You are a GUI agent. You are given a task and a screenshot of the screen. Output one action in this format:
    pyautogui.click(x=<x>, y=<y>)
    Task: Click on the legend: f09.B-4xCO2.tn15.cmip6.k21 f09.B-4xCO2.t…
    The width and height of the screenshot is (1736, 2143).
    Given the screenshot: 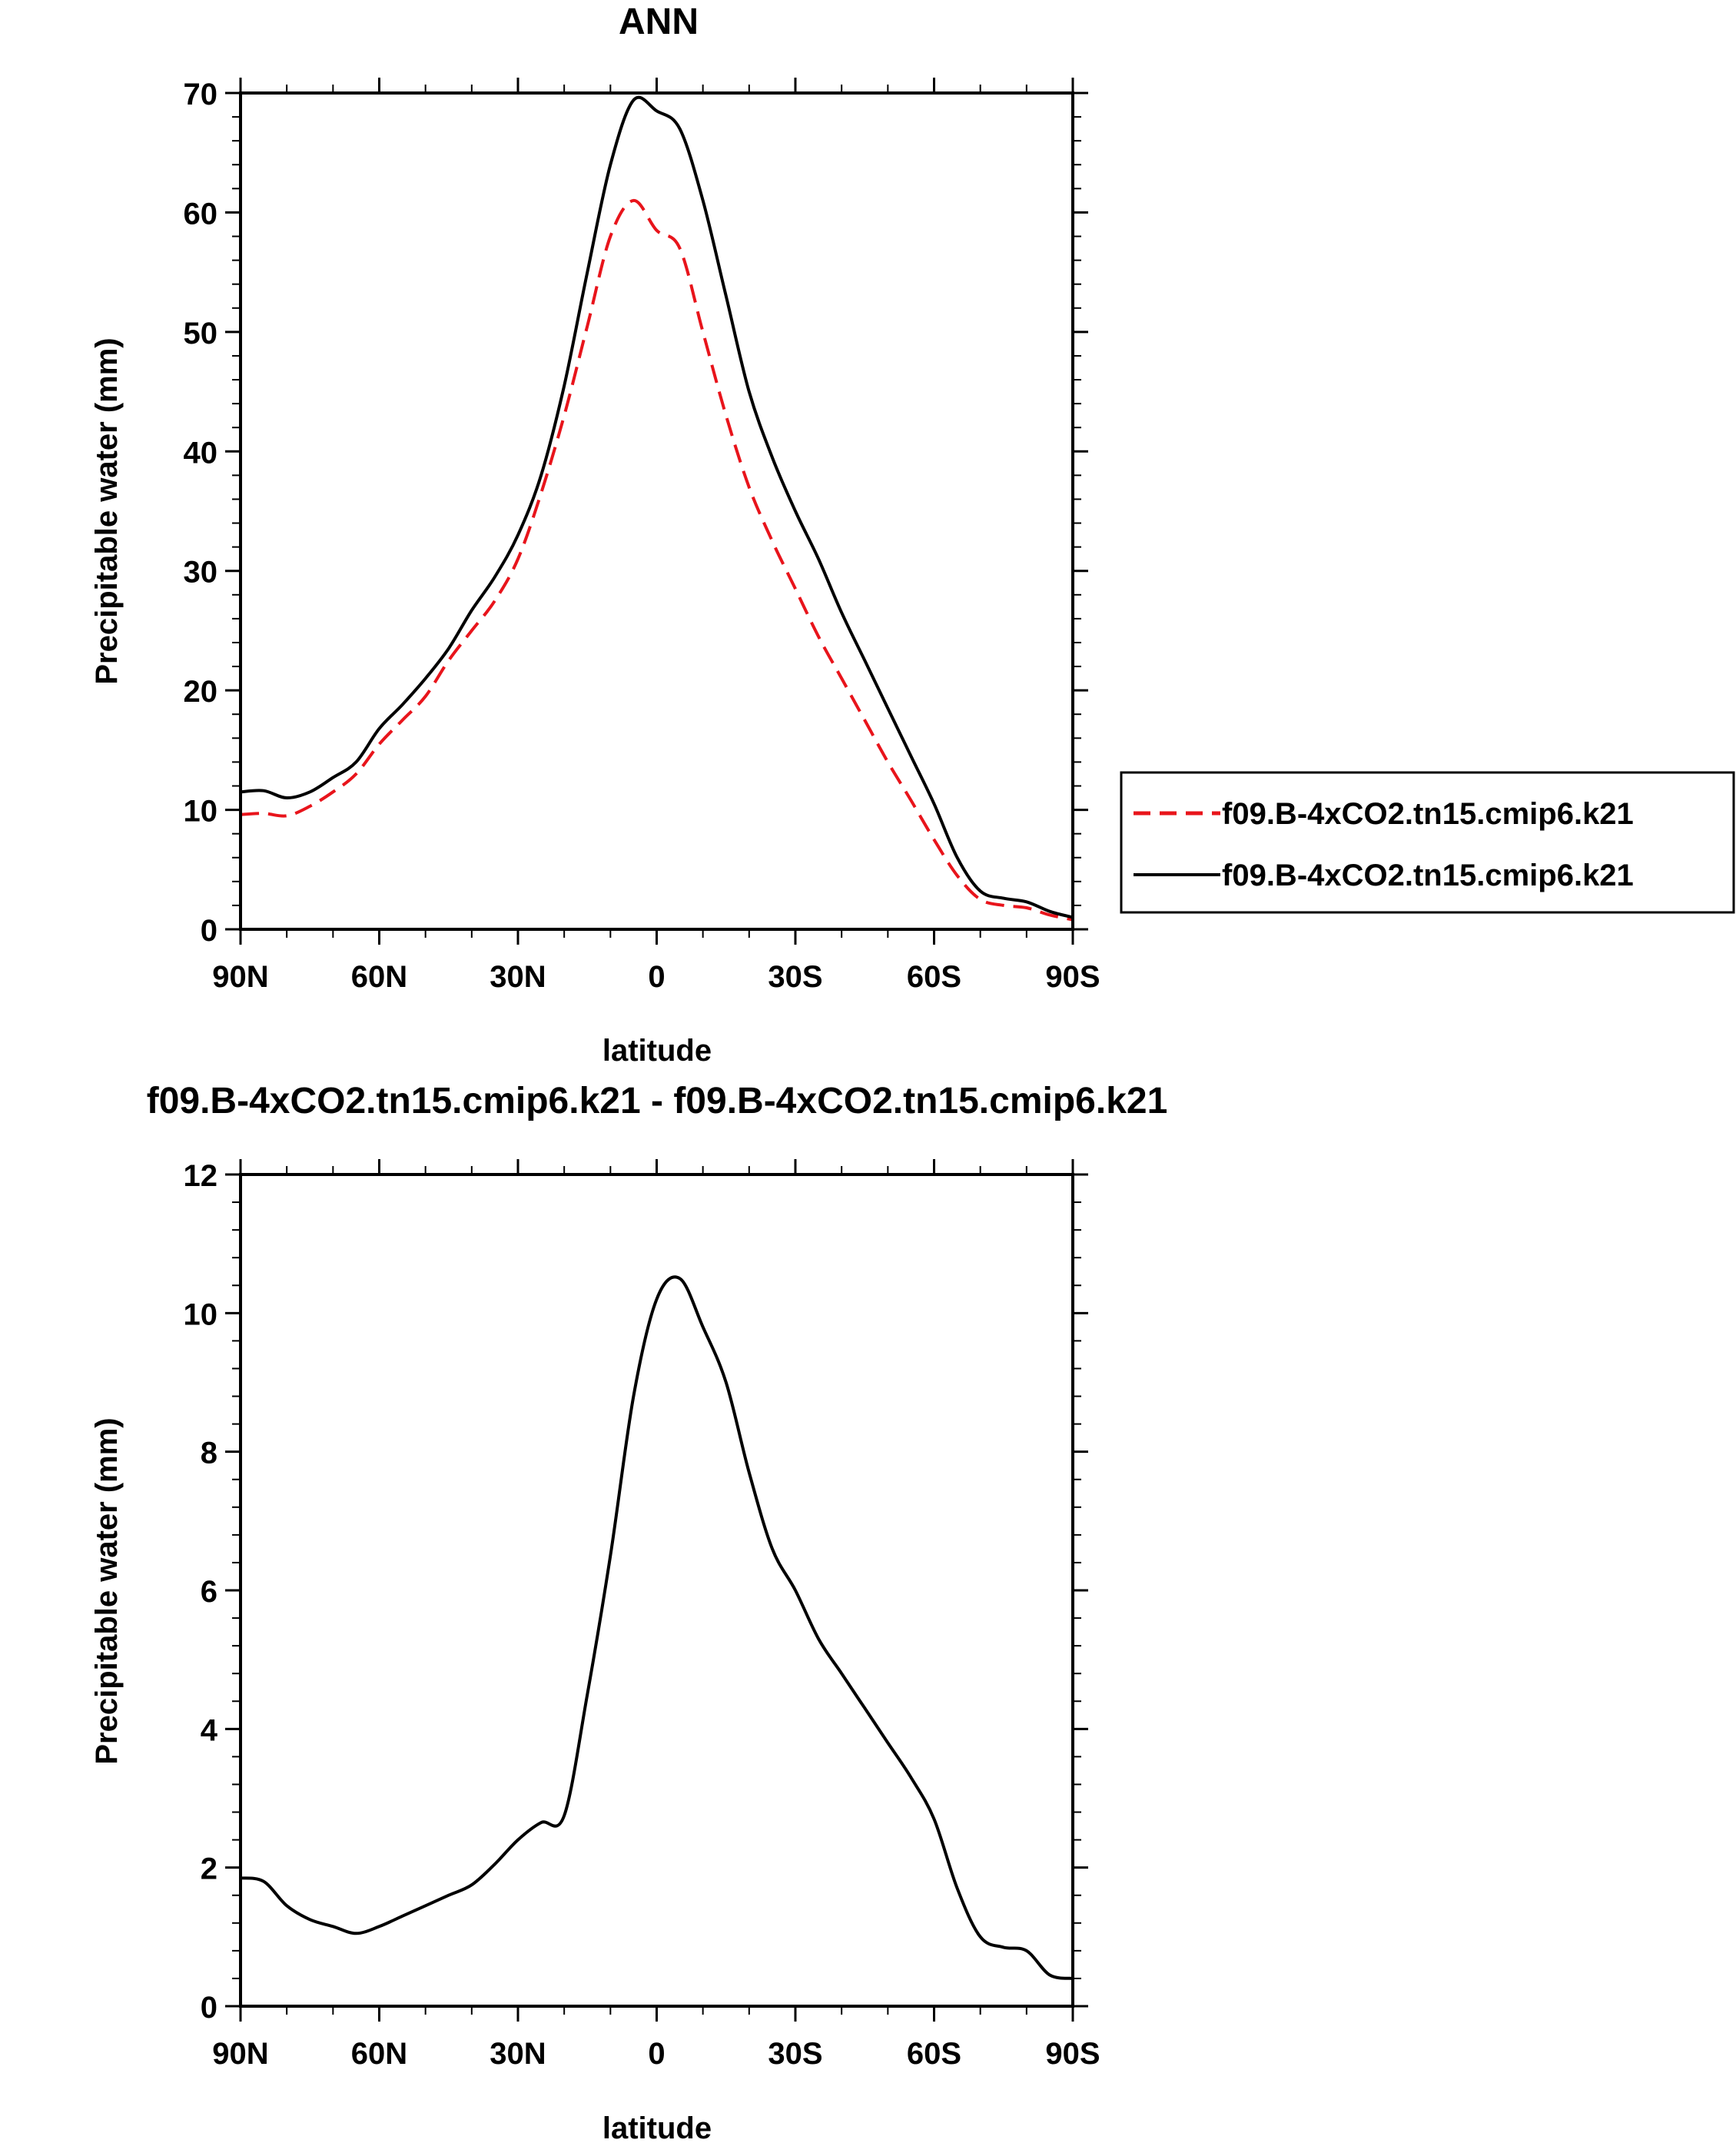 What is the action you would take?
    pyautogui.click(x=1427, y=843)
    